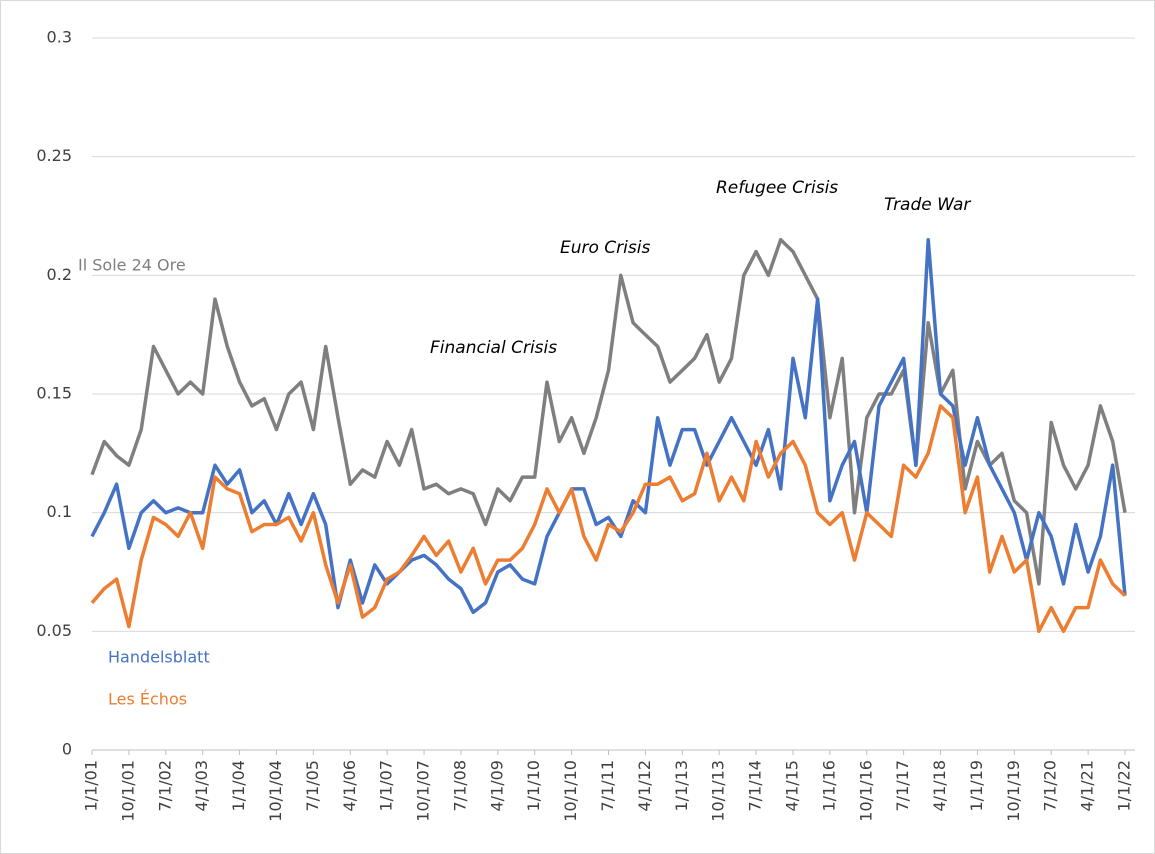 This screenshot has width=1155, height=854. I want to click on x-tick-label: 4/1/09, so click(496, 786).